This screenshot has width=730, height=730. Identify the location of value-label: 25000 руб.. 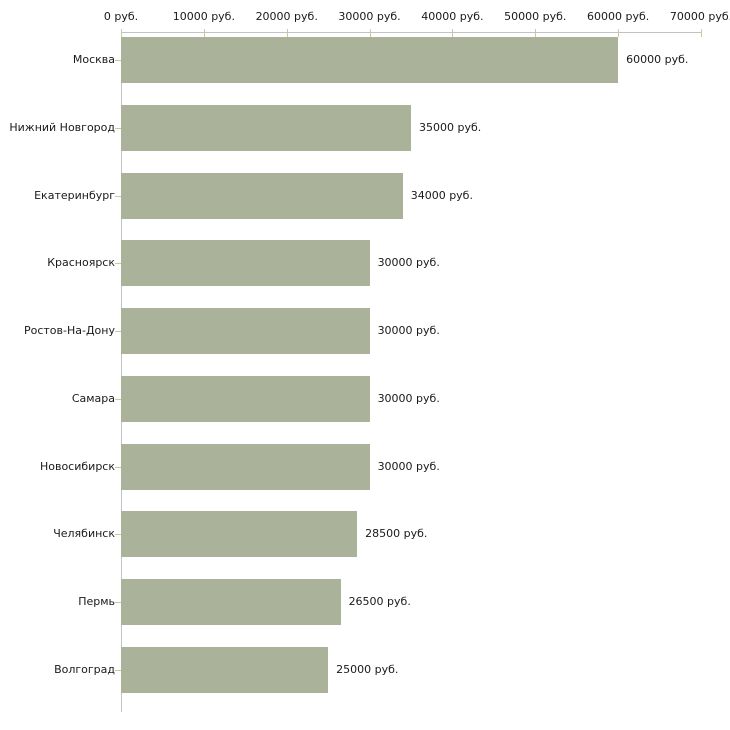
(367, 669).